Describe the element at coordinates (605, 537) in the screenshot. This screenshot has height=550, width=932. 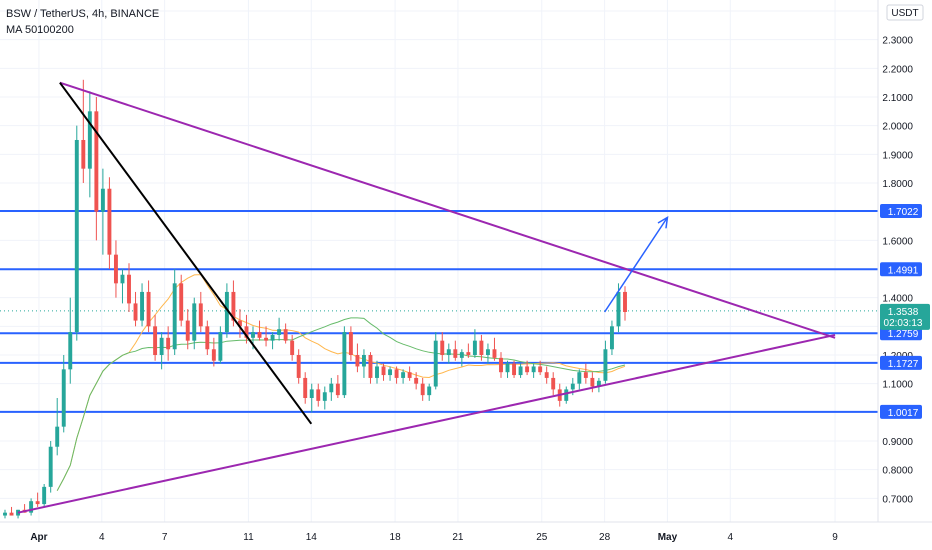
I see `time-tick-label: 28` at that location.